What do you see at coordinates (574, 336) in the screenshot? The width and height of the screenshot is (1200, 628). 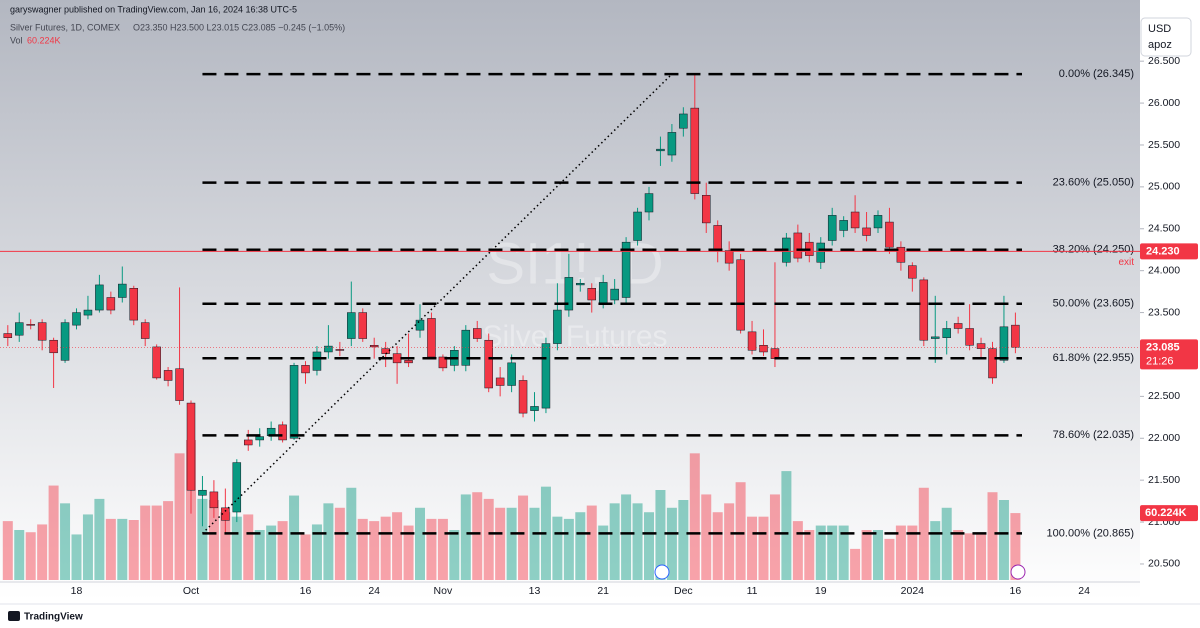 I see `watermark-name: Silver Futures` at bounding box center [574, 336].